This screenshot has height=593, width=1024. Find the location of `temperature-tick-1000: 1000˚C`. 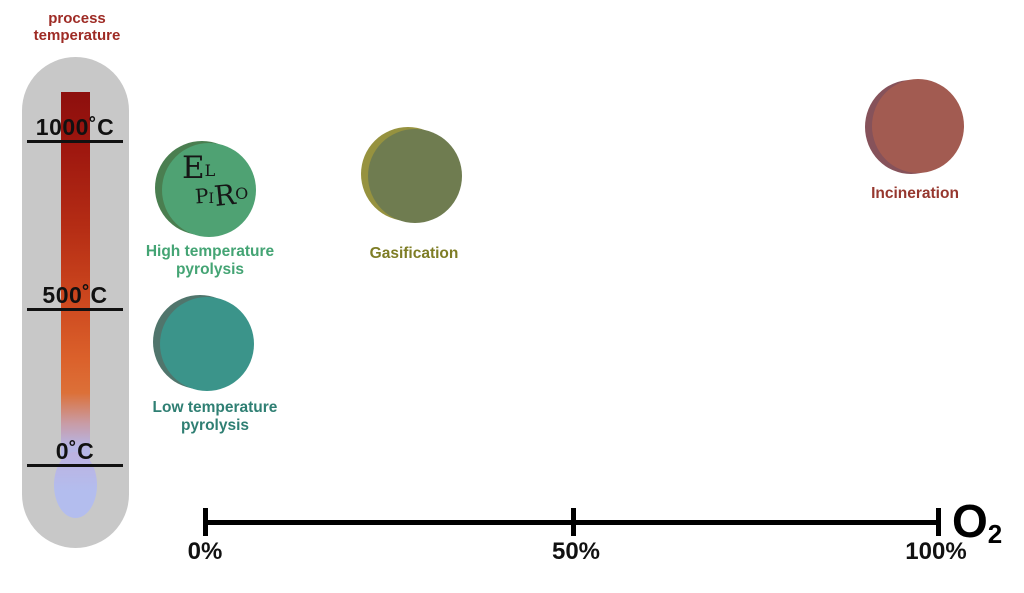

temperature-tick-1000: 1000˚C is located at coordinates (75, 128).